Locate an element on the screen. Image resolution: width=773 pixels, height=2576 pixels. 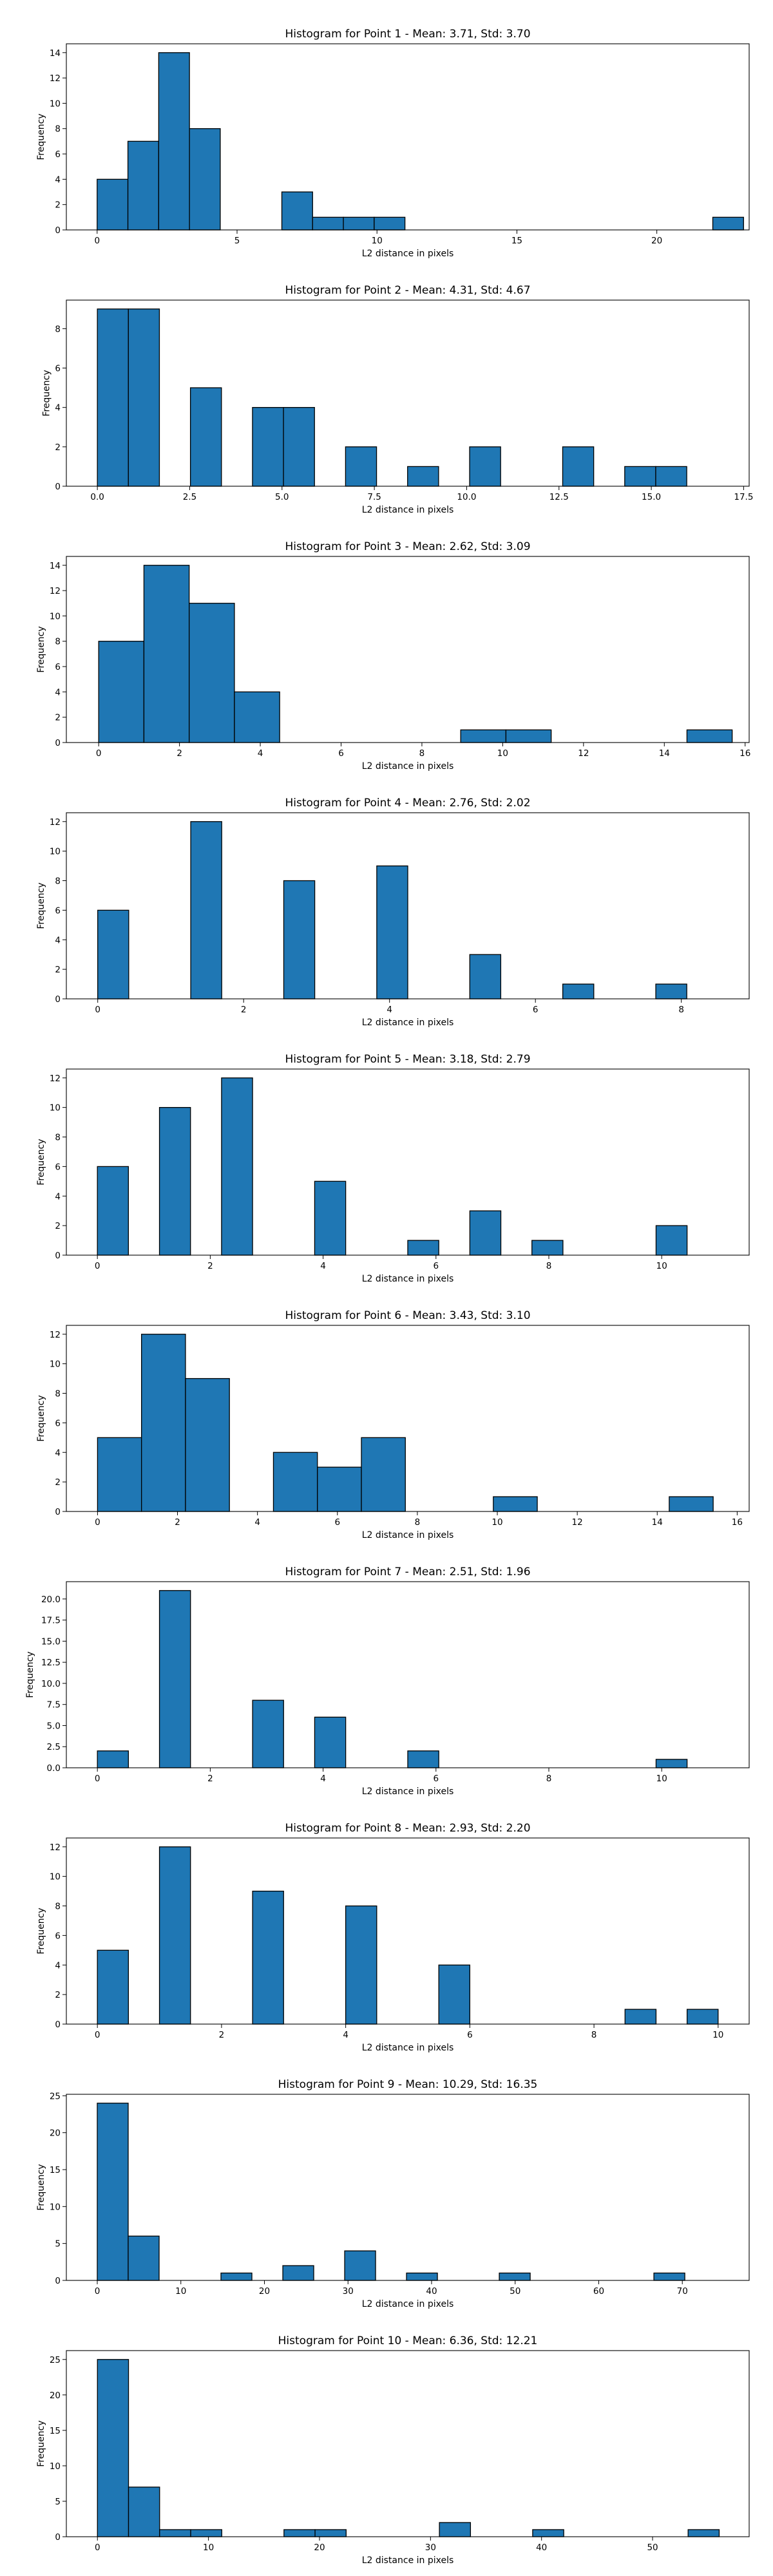
x-tick-label: 50 is located at coordinates (515, 2291).